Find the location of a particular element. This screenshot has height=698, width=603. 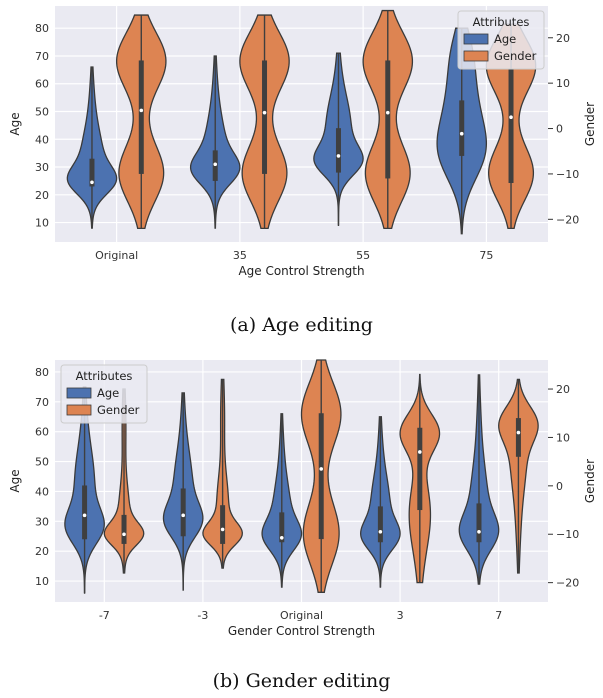

x-tick-label: -3 is located at coordinates (202, 615).